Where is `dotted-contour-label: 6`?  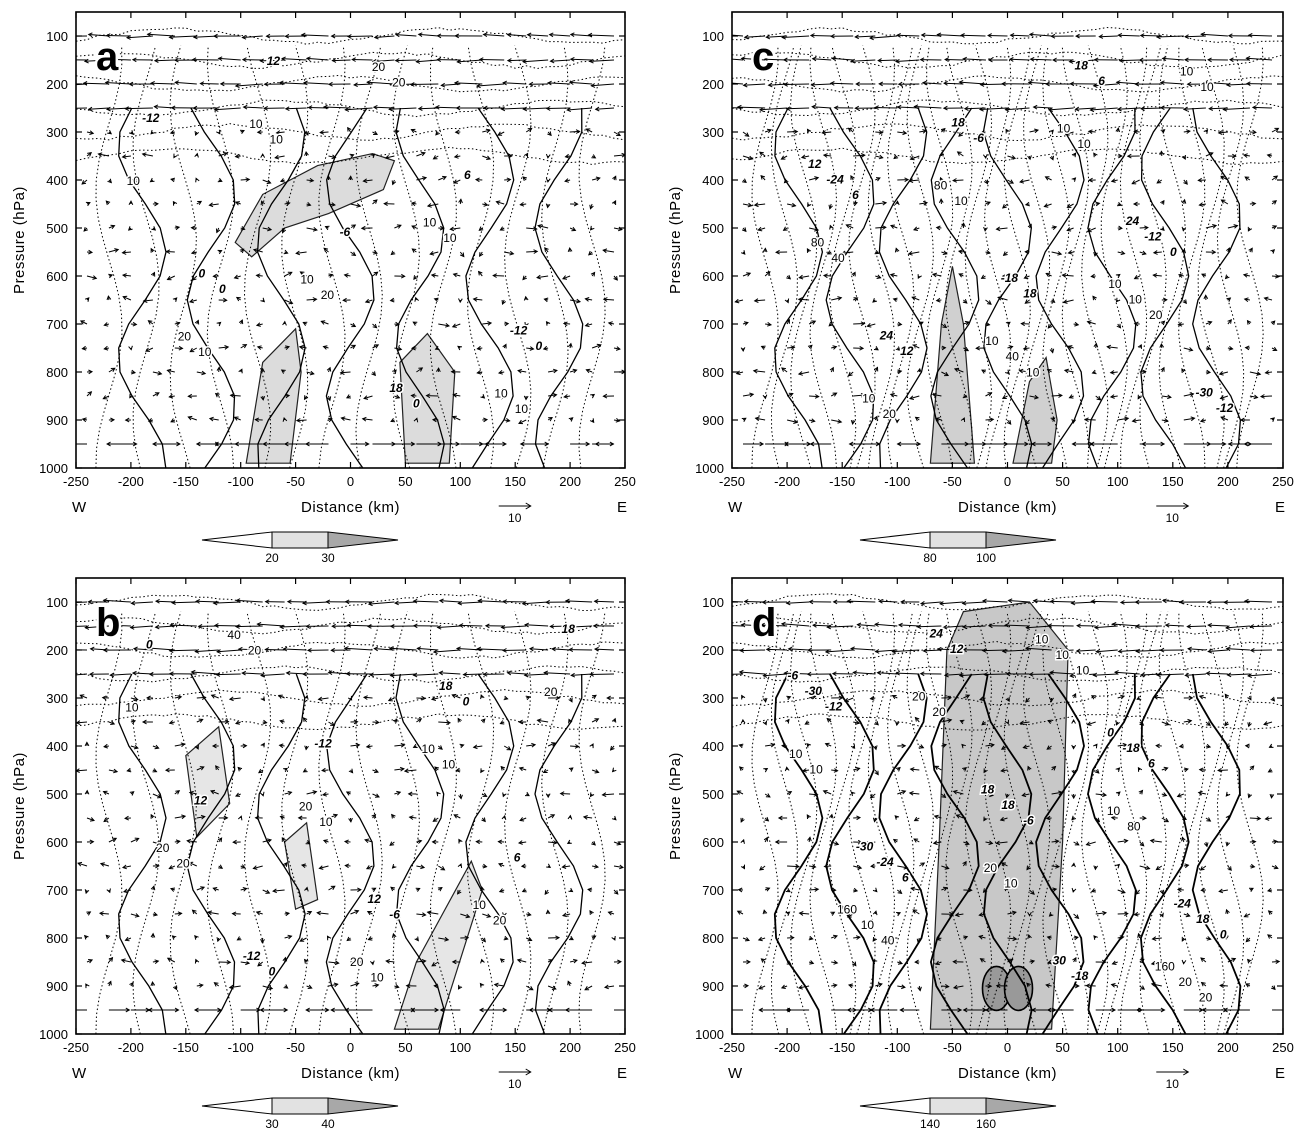 dotted-contour-label: 6 is located at coordinates (905, 878).